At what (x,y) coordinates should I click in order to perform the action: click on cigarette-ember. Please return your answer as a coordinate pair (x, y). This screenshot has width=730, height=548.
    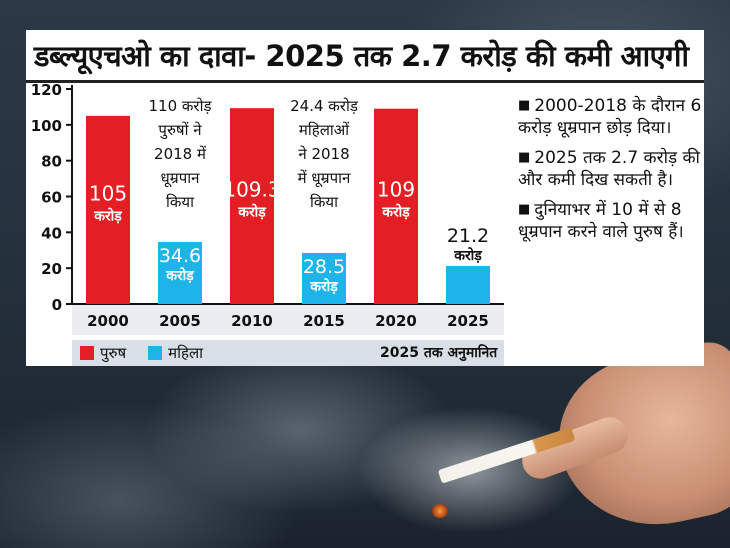
    Looking at the image, I should click on (440, 511).